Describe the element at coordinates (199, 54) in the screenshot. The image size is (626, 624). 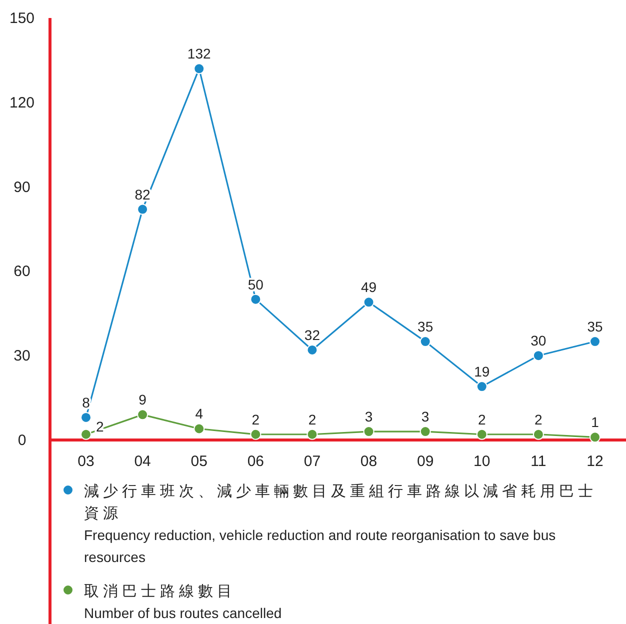
I see `data-label: 132` at that location.